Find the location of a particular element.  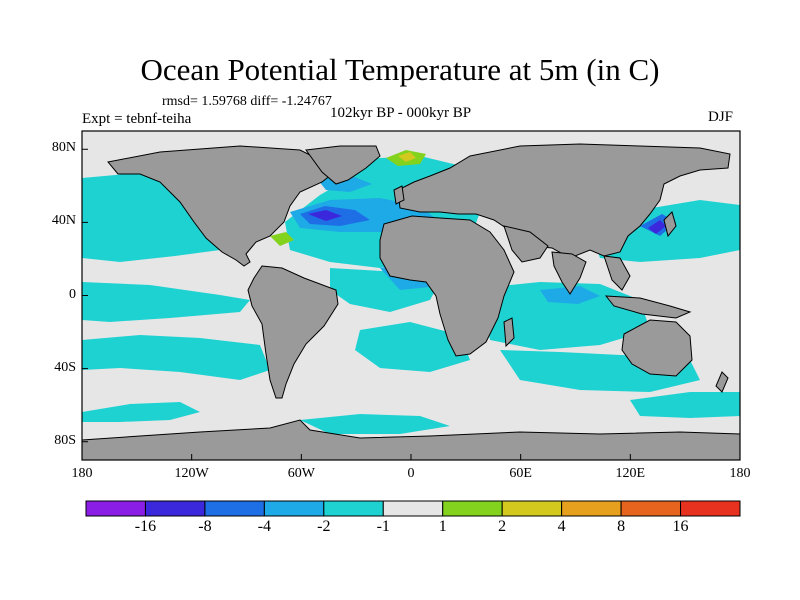

land-africa is located at coordinates (447, 286).